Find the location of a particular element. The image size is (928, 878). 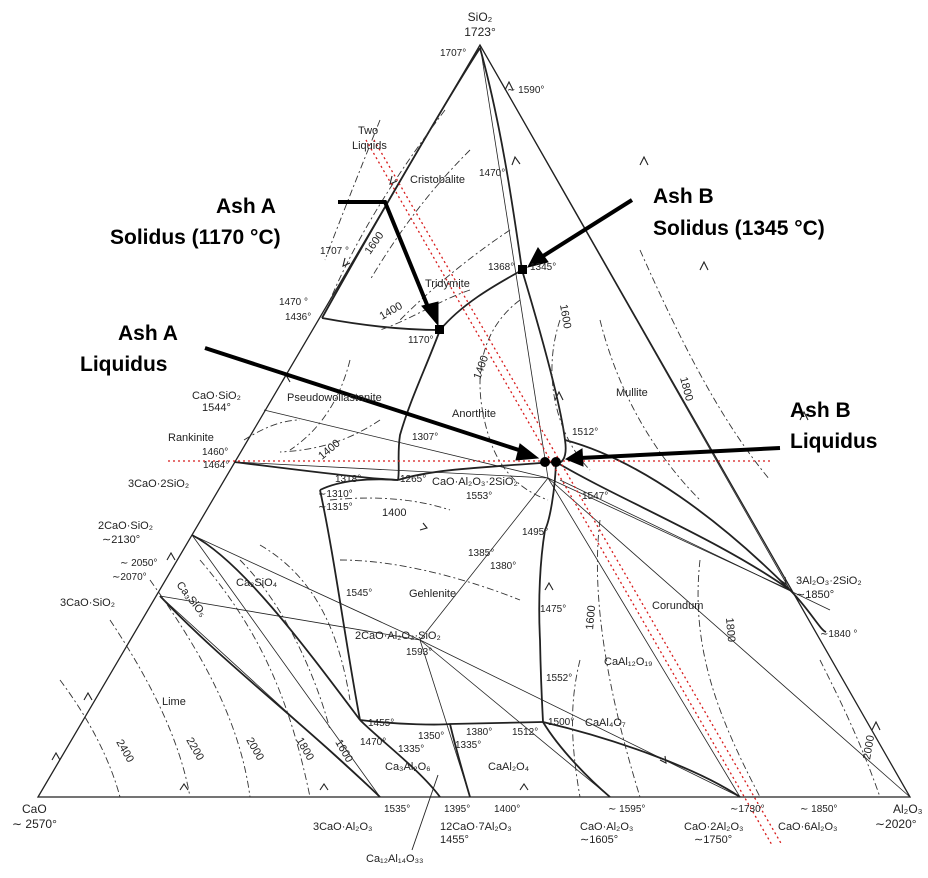

phase-cristobalite: Cristobalite is located at coordinates (437, 180).